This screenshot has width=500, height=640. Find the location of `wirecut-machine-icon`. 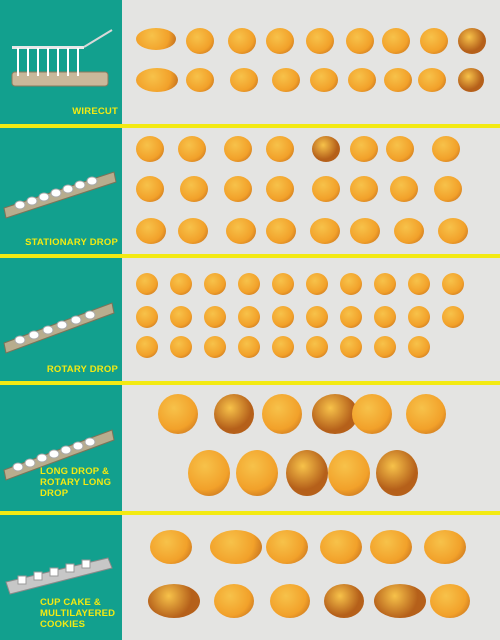

wirecut-machine-icon is located at coordinates (62, 58).